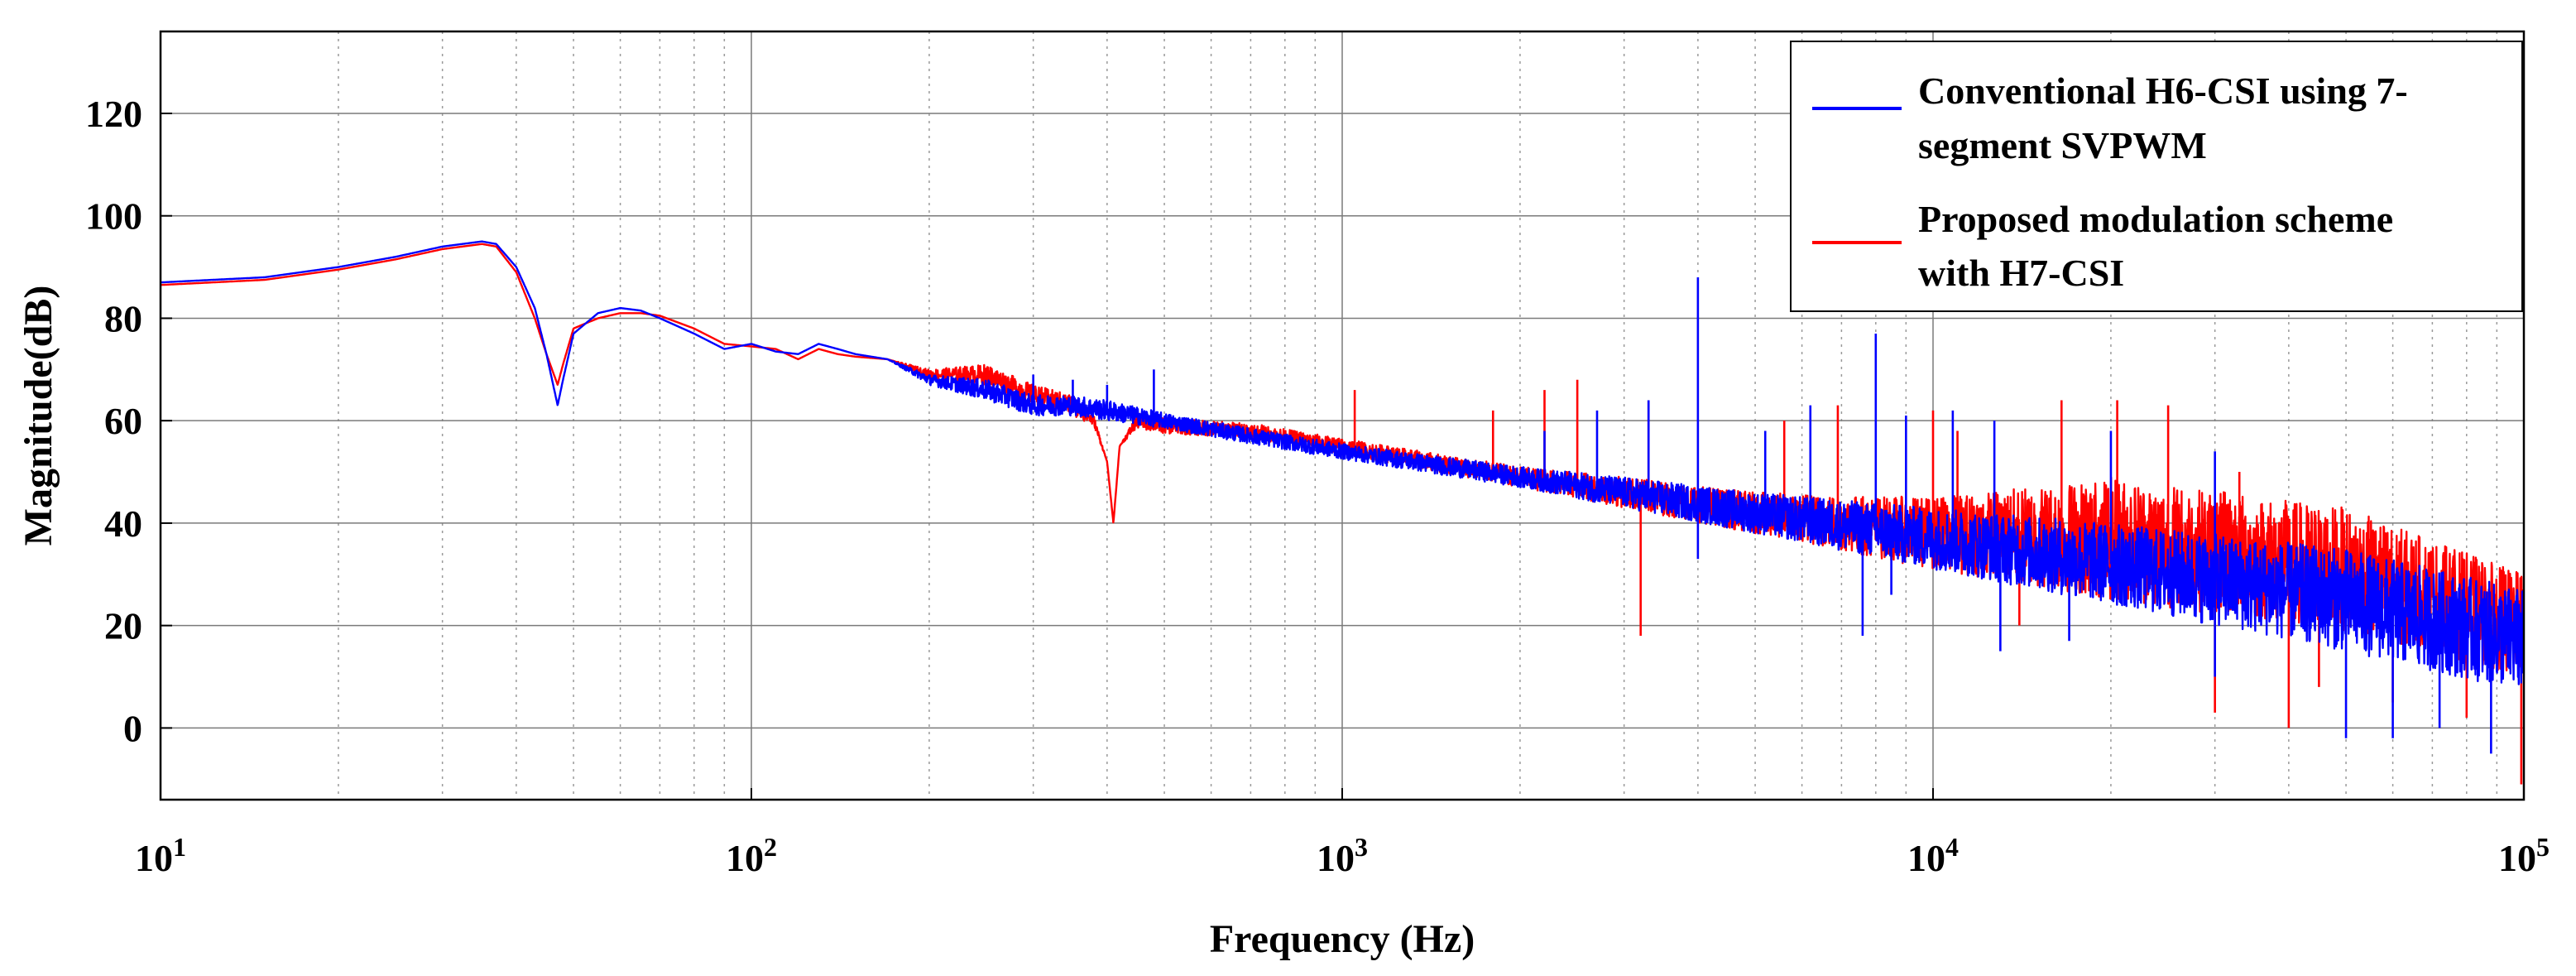 The image size is (2576, 976). Describe the element at coordinates (2021, 273) in the screenshot. I see `legend-label-proposed-line2: with H7-CSI` at that location.